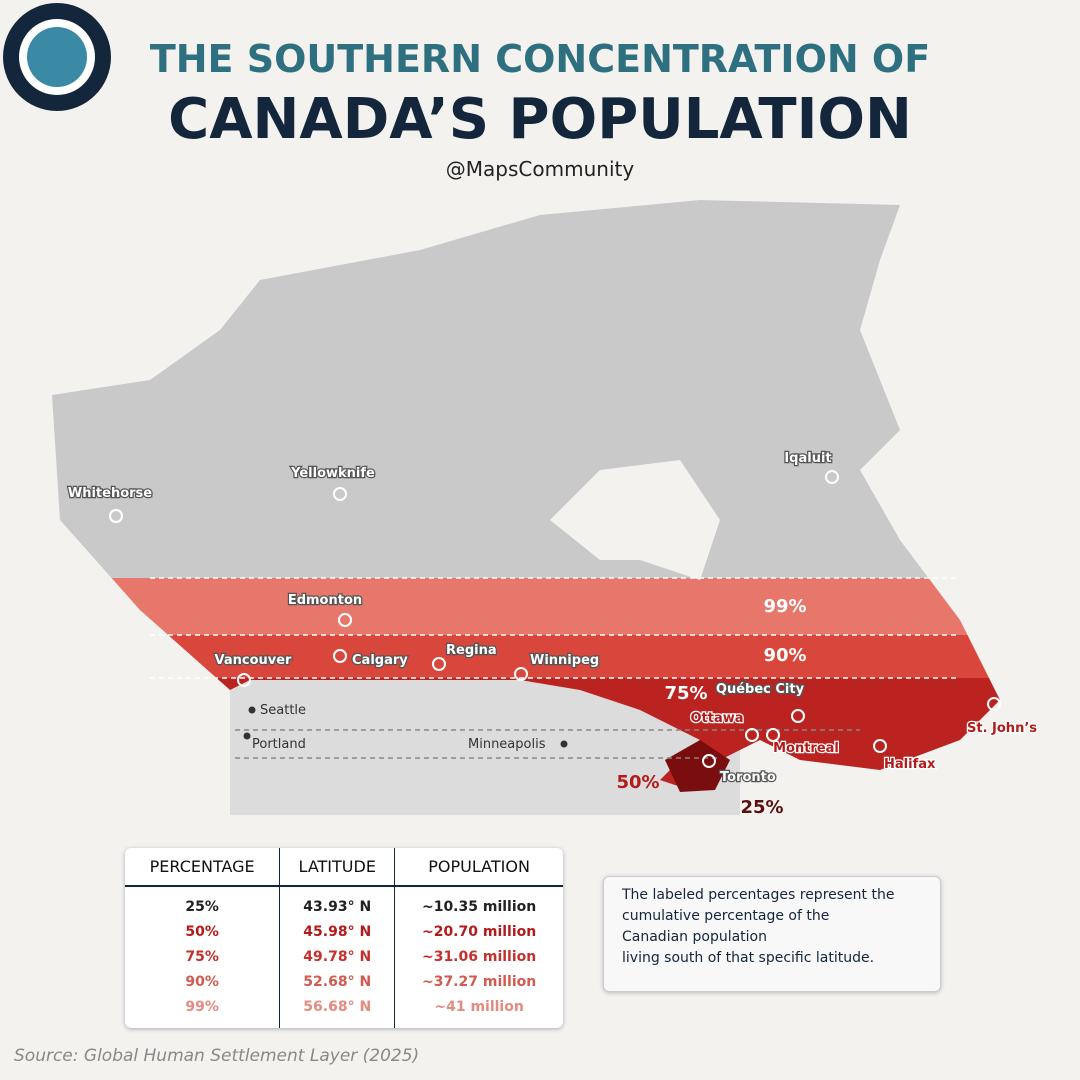 The image size is (1080, 1080). I want to click on band-label: 75%, so click(685, 693).